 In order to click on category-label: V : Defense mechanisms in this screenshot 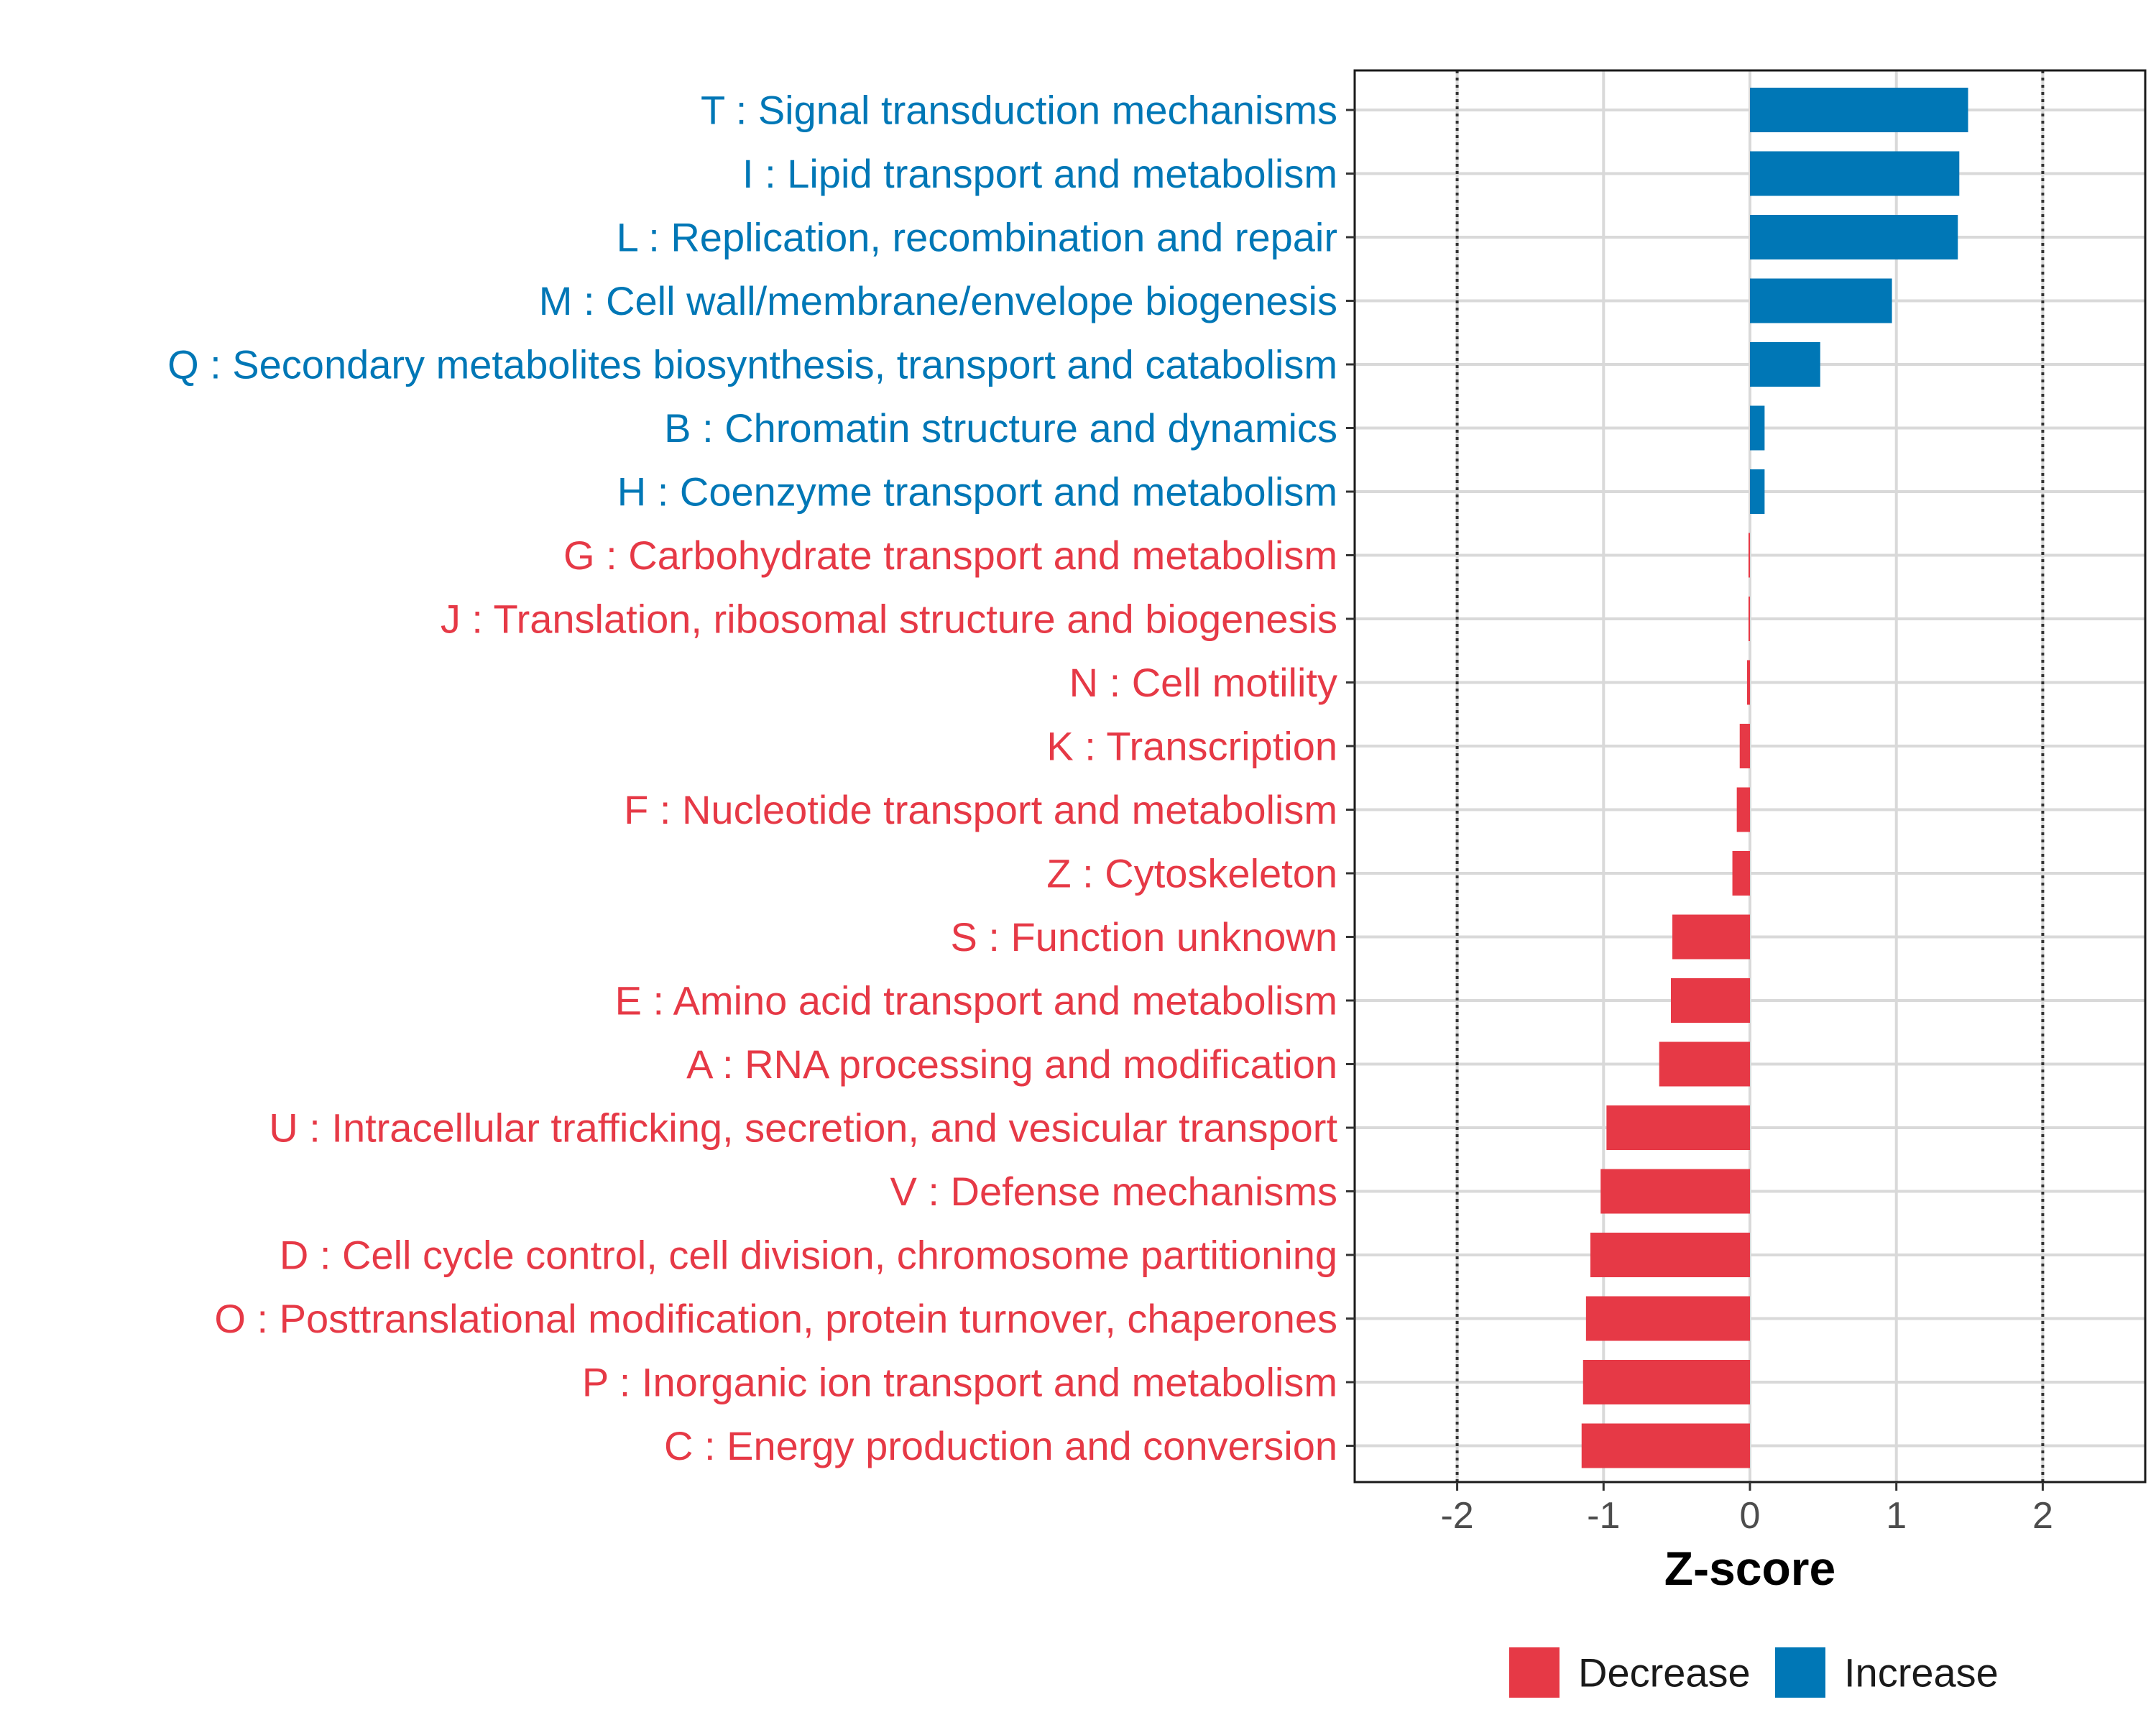, I will do `click(1113, 1191)`.